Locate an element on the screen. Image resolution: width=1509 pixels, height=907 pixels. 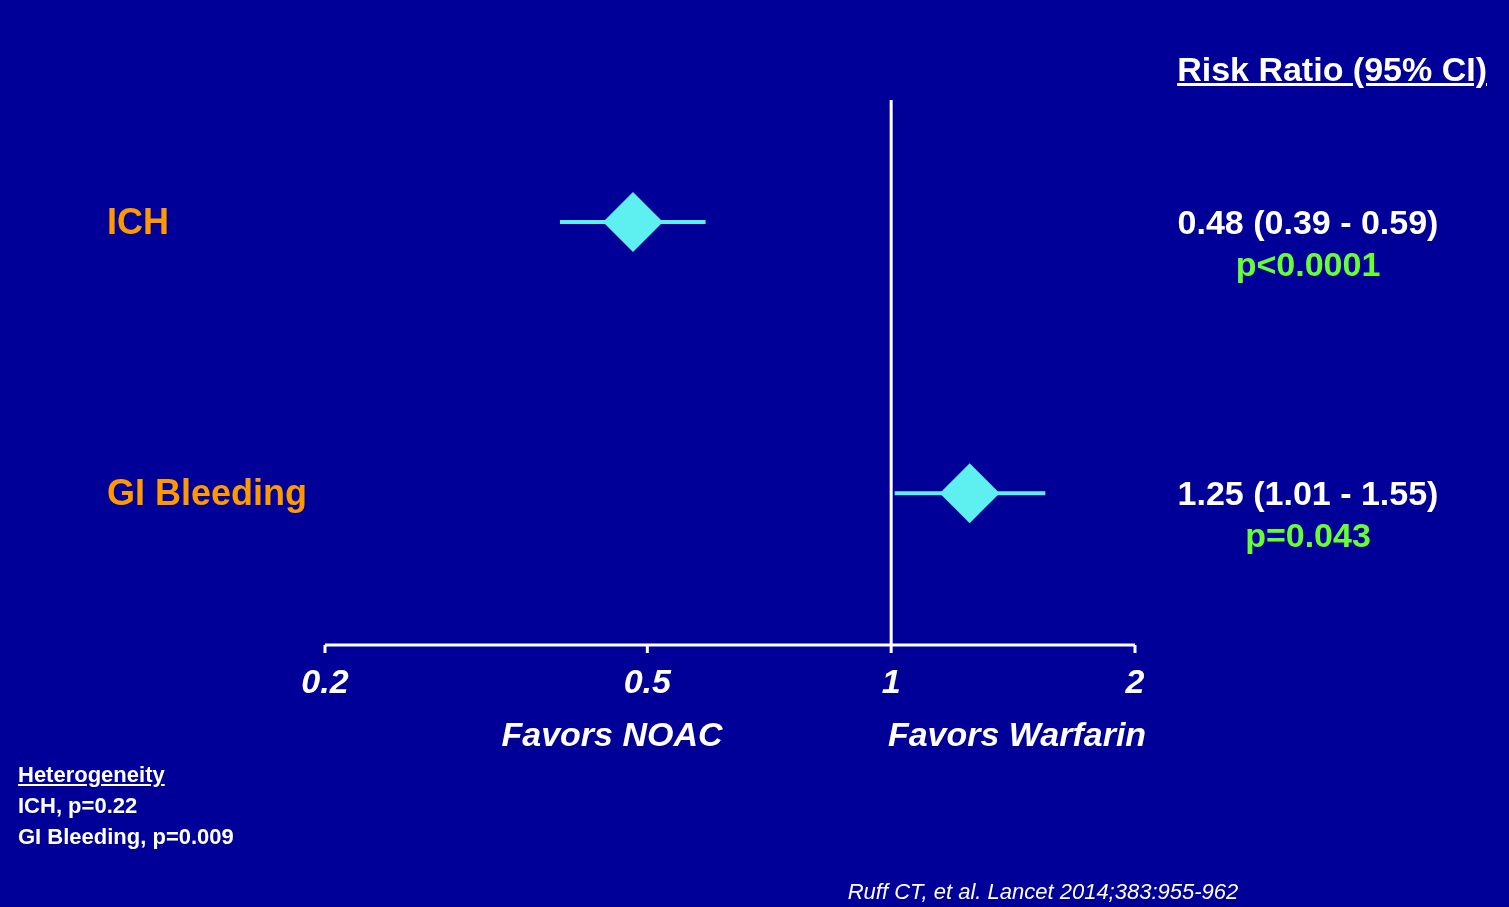
x-tick-label: 0.5 is located at coordinates (648, 681).